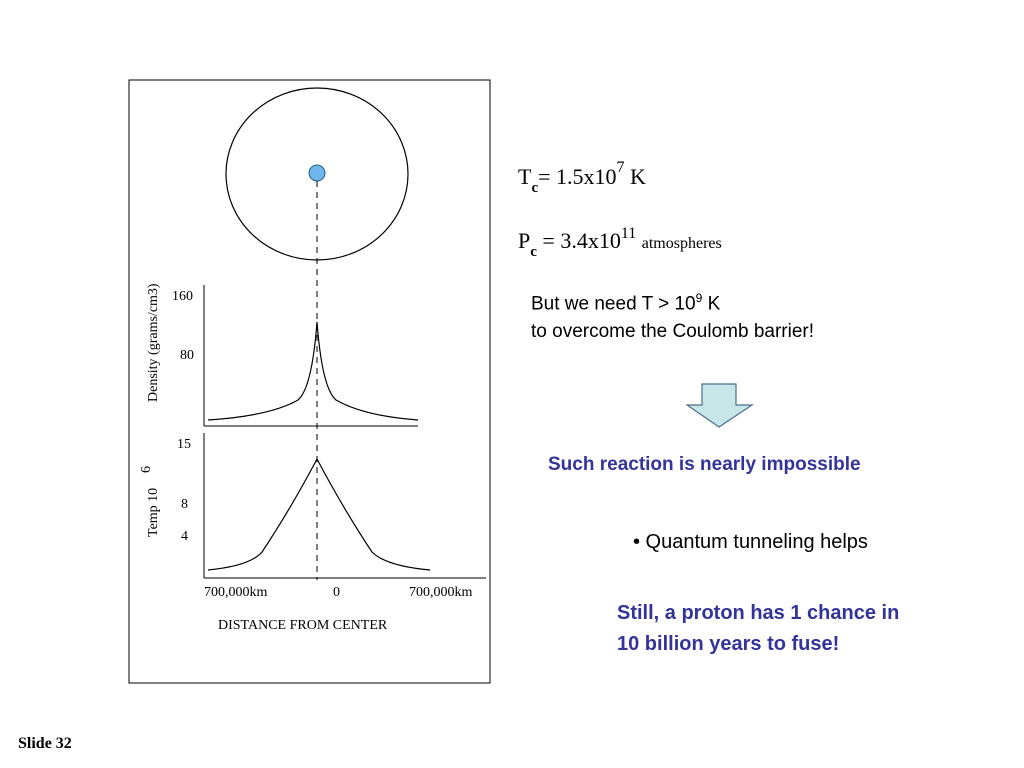 This screenshot has height=768, width=1024. What do you see at coordinates (336, 592) in the screenshot?
I see `x-tick-center: 0` at bounding box center [336, 592].